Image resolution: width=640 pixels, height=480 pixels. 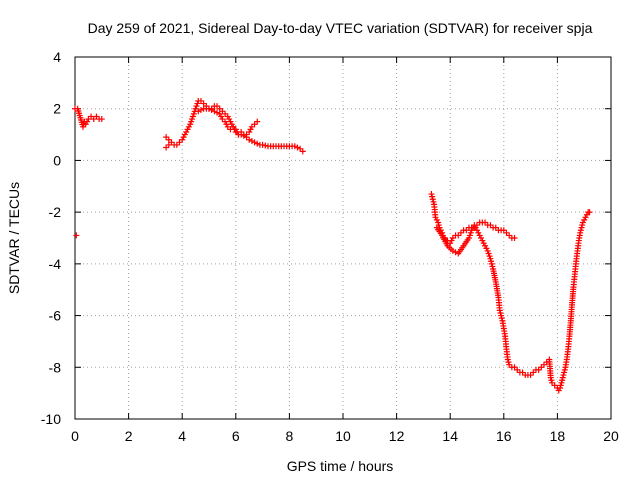 What do you see at coordinates (55, 264) in the screenshot?
I see `y-tick-label: -4` at bounding box center [55, 264].